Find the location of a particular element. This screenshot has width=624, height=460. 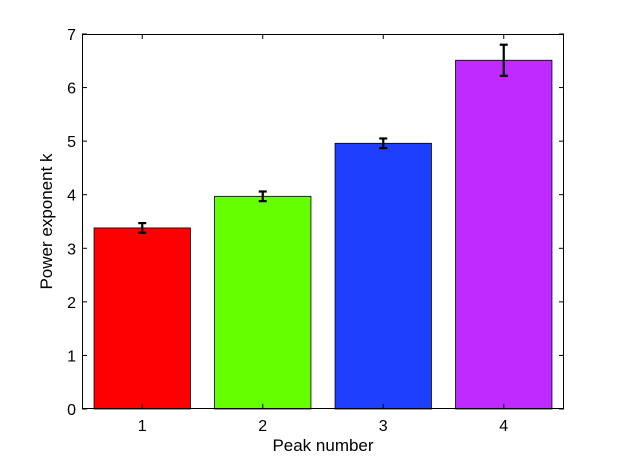

x-tick-label-3: 3 is located at coordinates (383, 426).